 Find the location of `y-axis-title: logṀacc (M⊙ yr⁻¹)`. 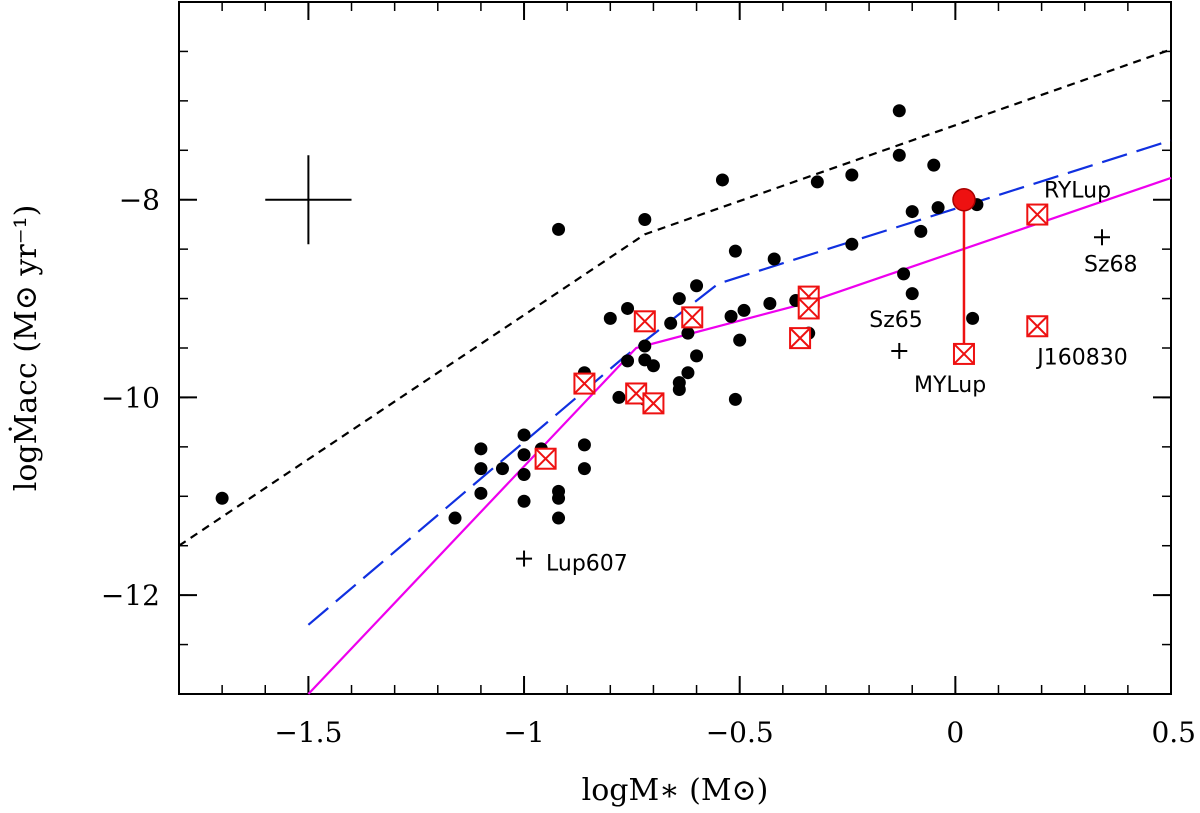

y-axis-title: logṀacc (M⊙ yr⁻¹) is located at coordinates (26, 348).